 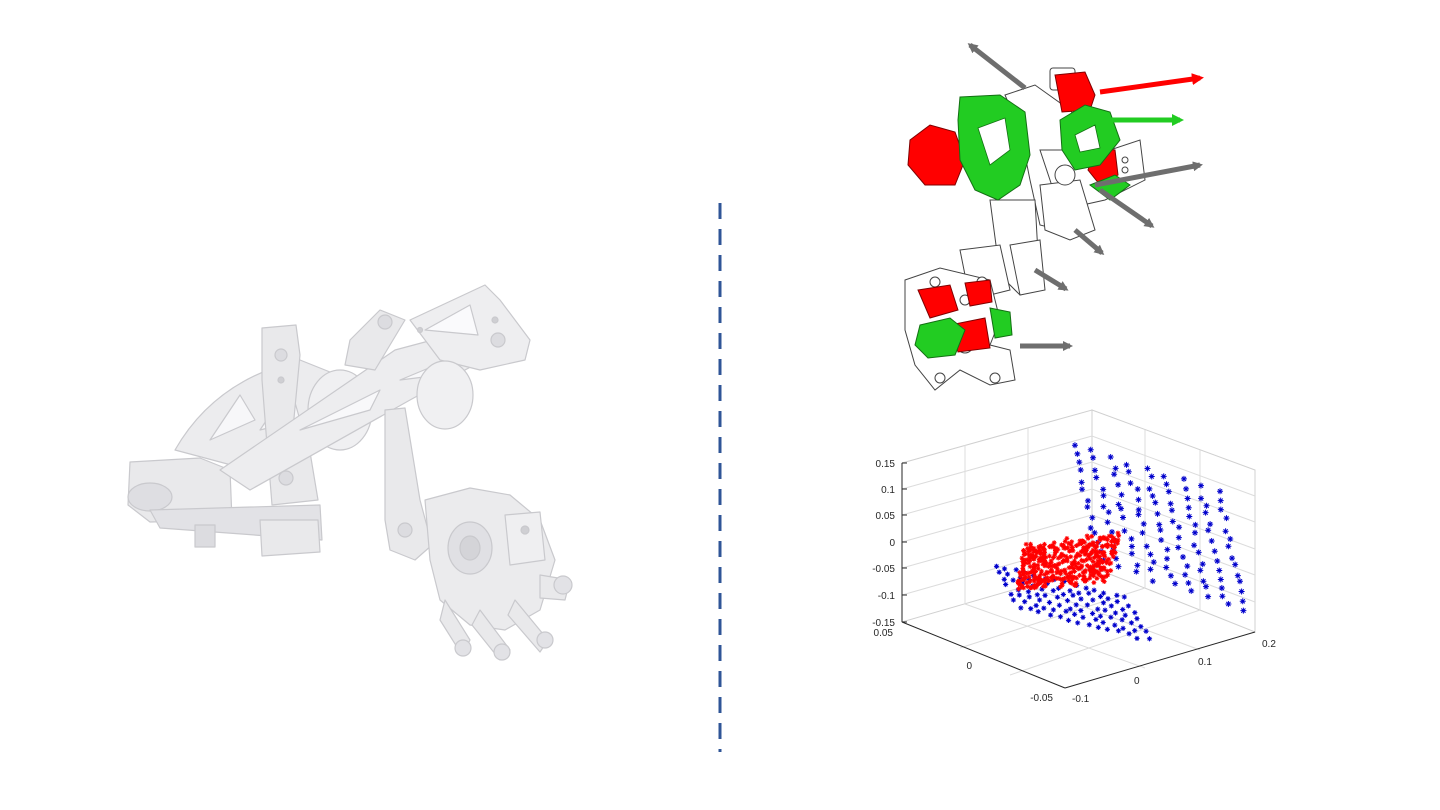 I want to click on z-tick-label: 0.15, so click(x=886, y=464).